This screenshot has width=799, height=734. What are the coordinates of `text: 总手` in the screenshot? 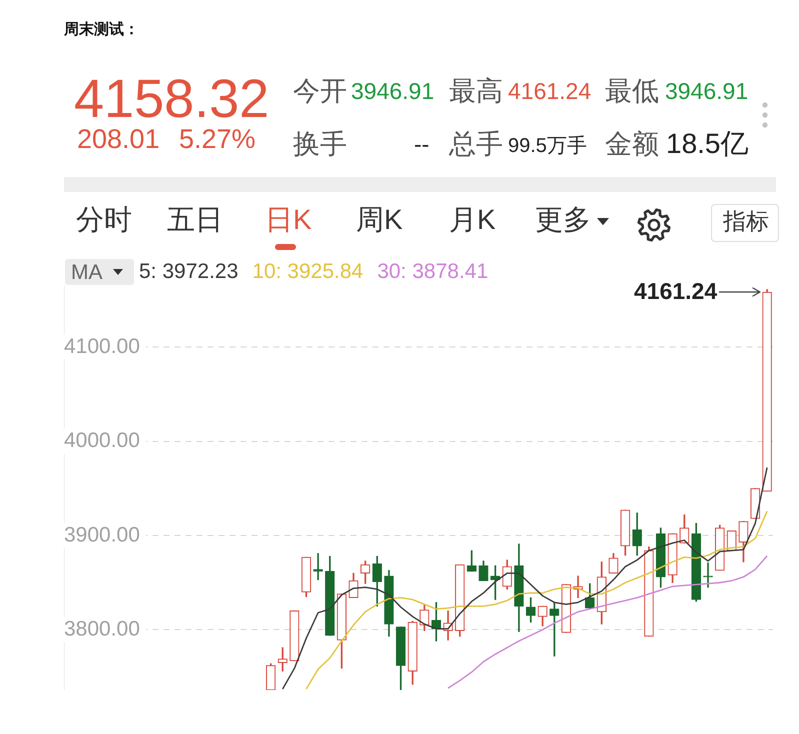 It's located at (476, 144).